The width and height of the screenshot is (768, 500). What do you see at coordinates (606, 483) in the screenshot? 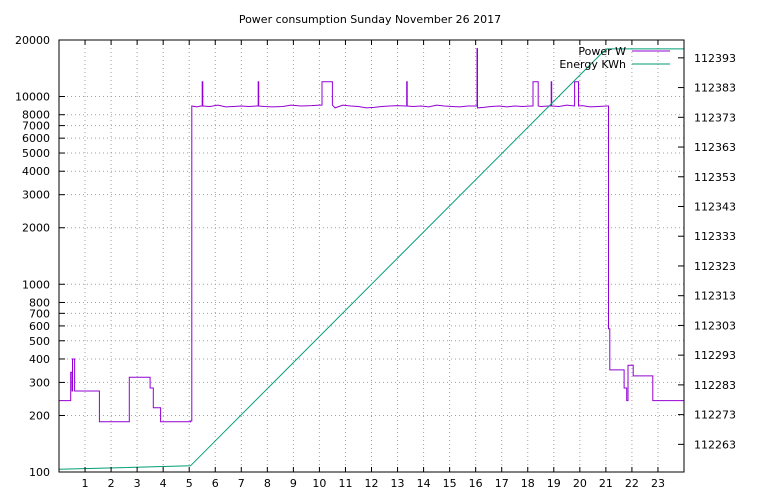
I see `x-tick-label: 21` at bounding box center [606, 483].